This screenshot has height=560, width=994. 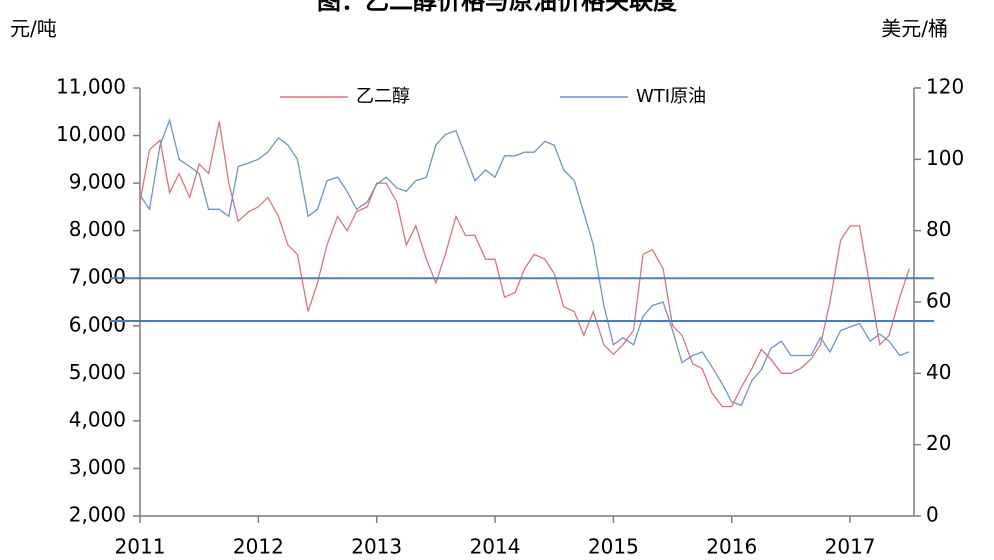 What do you see at coordinates (97, 182) in the screenshot?
I see `y-tick-label: 9,000` at bounding box center [97, 182].